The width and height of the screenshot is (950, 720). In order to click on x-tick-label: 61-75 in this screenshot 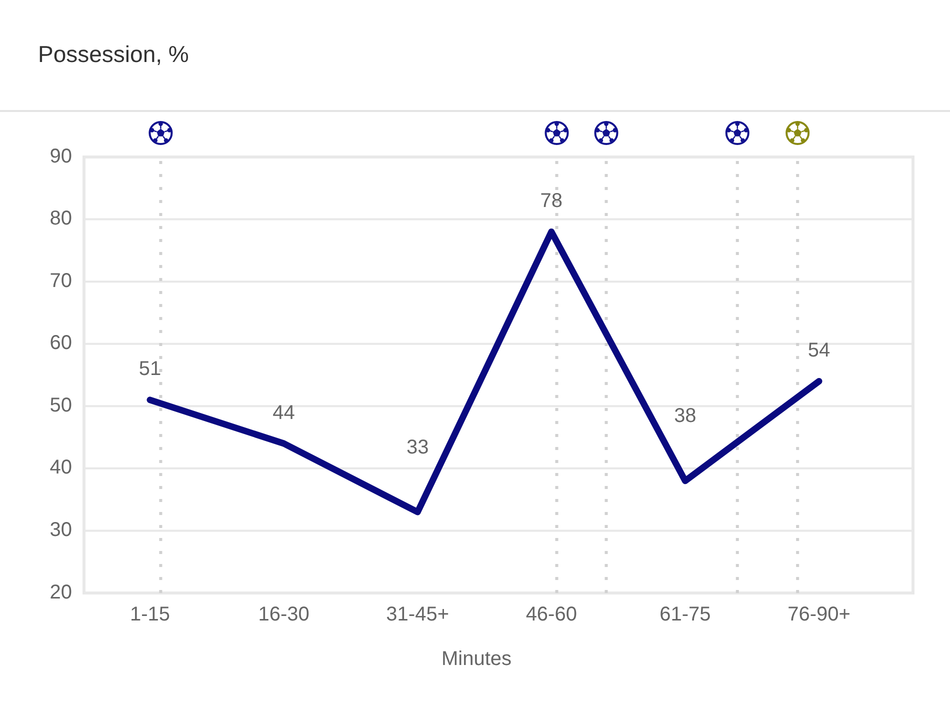, I will do `click(685, 614)`.